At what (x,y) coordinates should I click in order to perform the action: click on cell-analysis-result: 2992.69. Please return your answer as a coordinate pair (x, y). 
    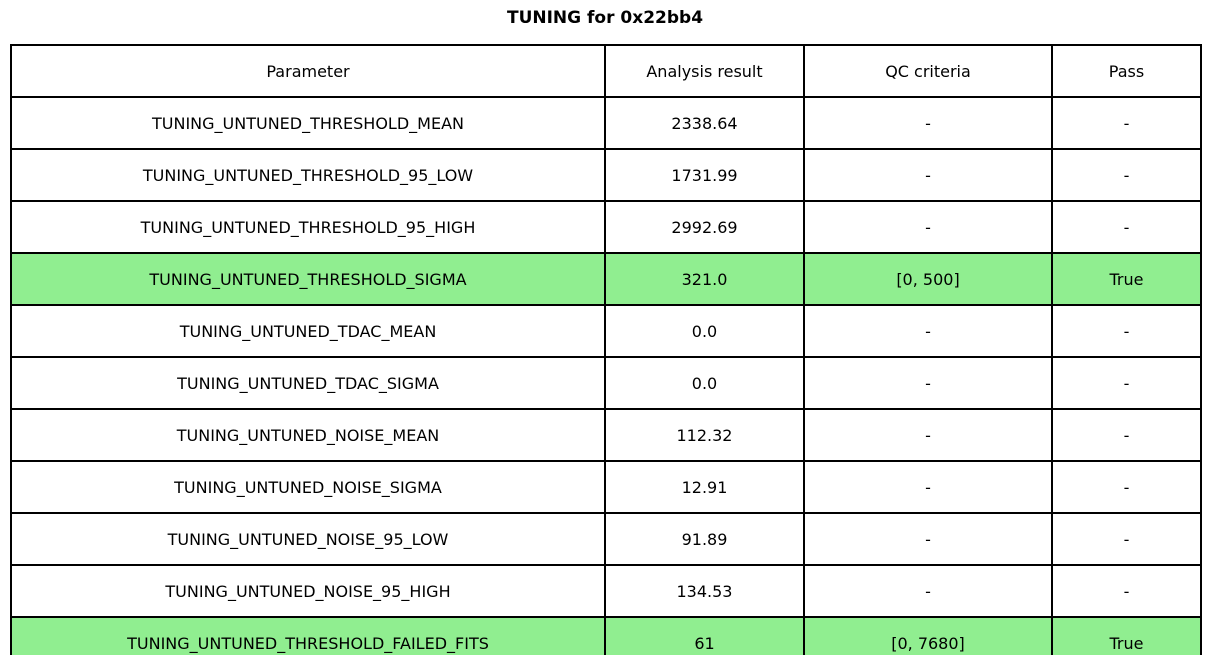
    Looking at the image, I should click on (704, 227).